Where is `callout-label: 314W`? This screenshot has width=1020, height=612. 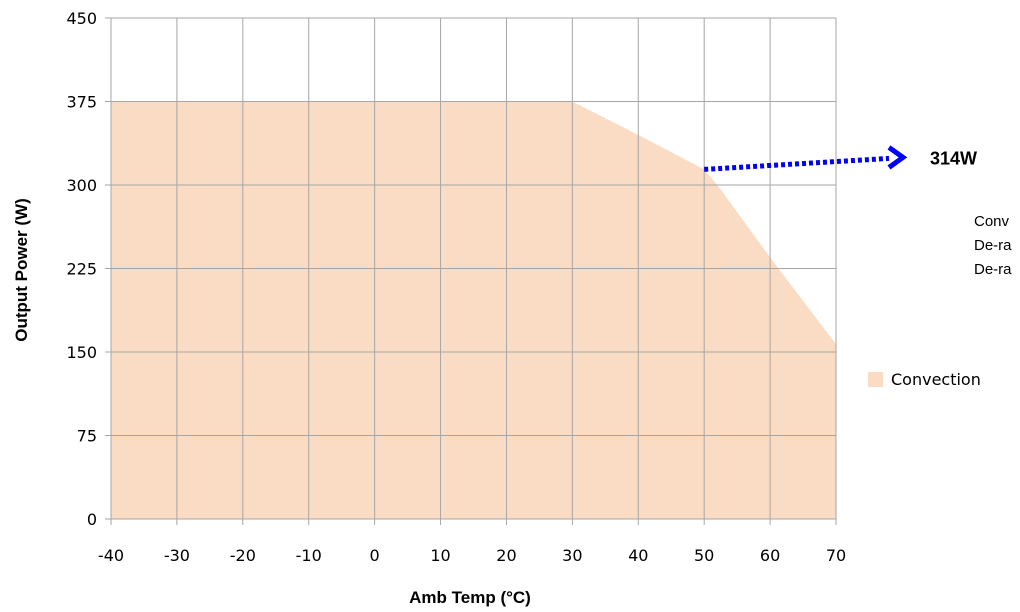 callout-label: 314W is located at coordinates (953, 158).